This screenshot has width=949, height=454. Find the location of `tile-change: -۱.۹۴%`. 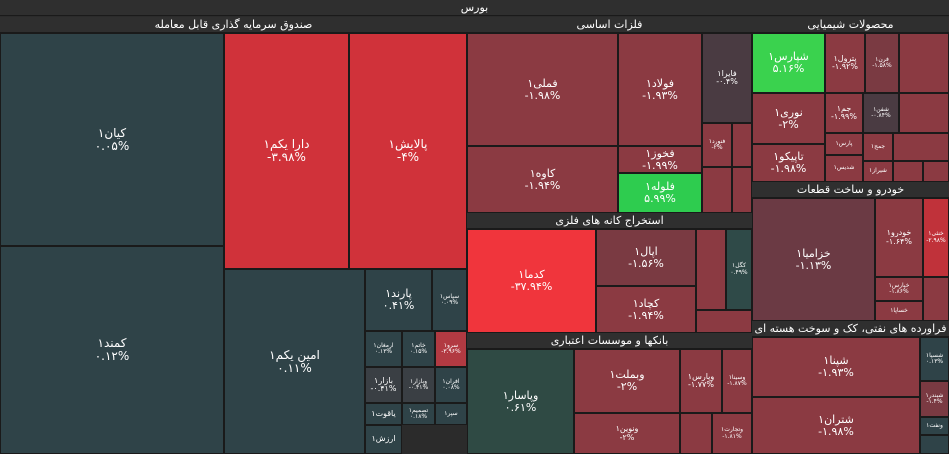

tile-change: -۱.۹۴% is located at coordinates (542, 185).